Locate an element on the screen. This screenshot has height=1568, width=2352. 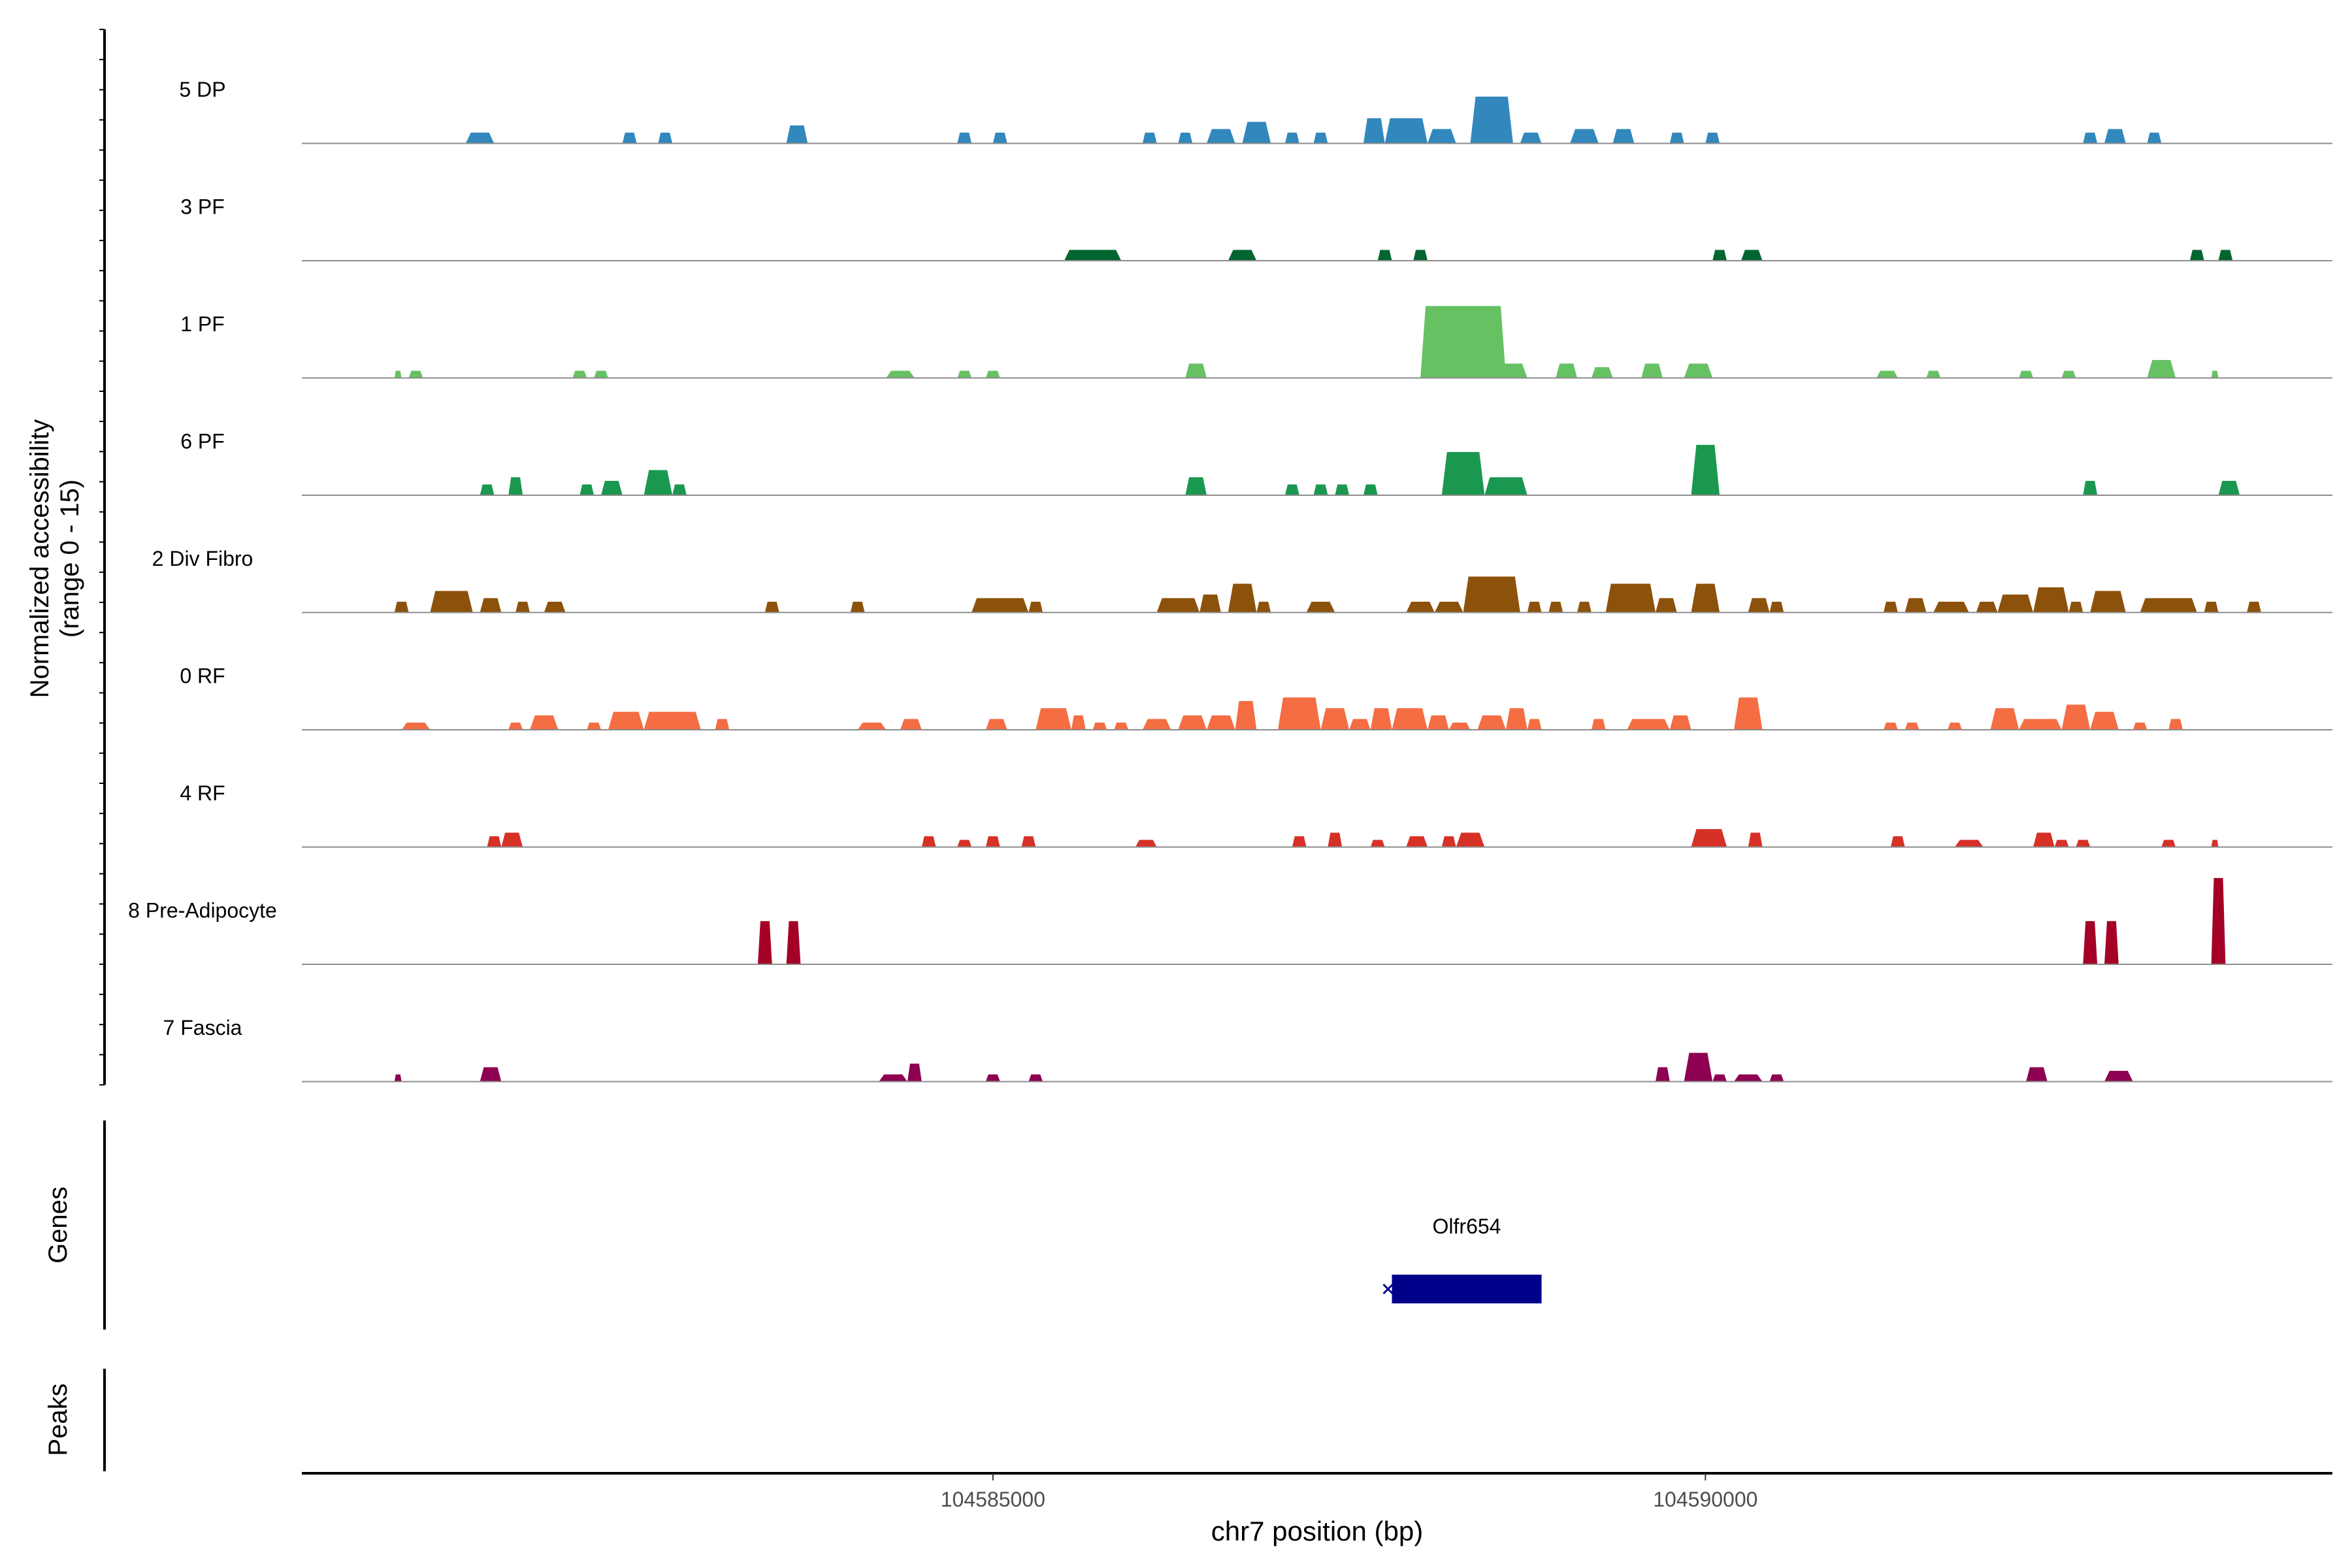
x-axis-tick-label: 104590000 is located at coordinates (1705, 1499).